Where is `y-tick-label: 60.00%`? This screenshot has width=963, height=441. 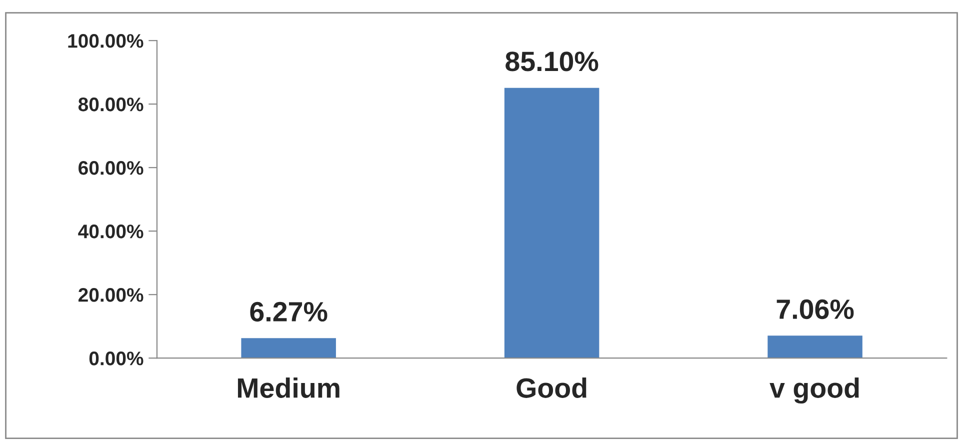
y-tick-label: 60.00% is located at coordinates (111, 168).